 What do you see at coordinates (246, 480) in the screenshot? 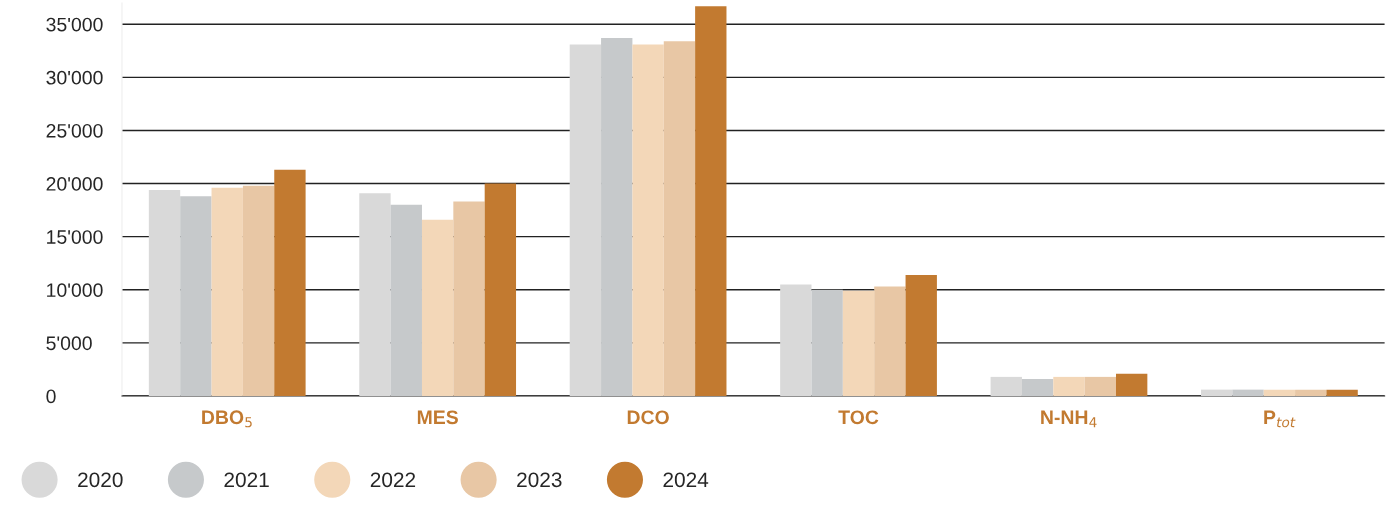
I see `legend-label: 2021` at bounding box center [246, 480].